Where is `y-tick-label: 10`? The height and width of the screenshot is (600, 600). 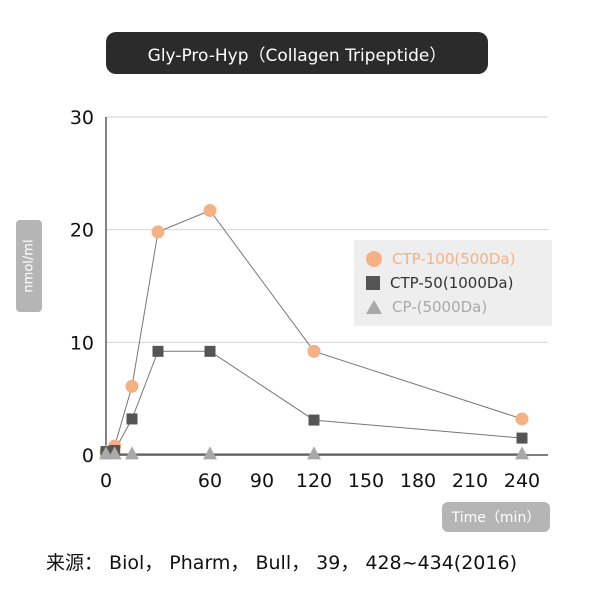 y-tick-label: 10 is located at coordinates (82, 343).